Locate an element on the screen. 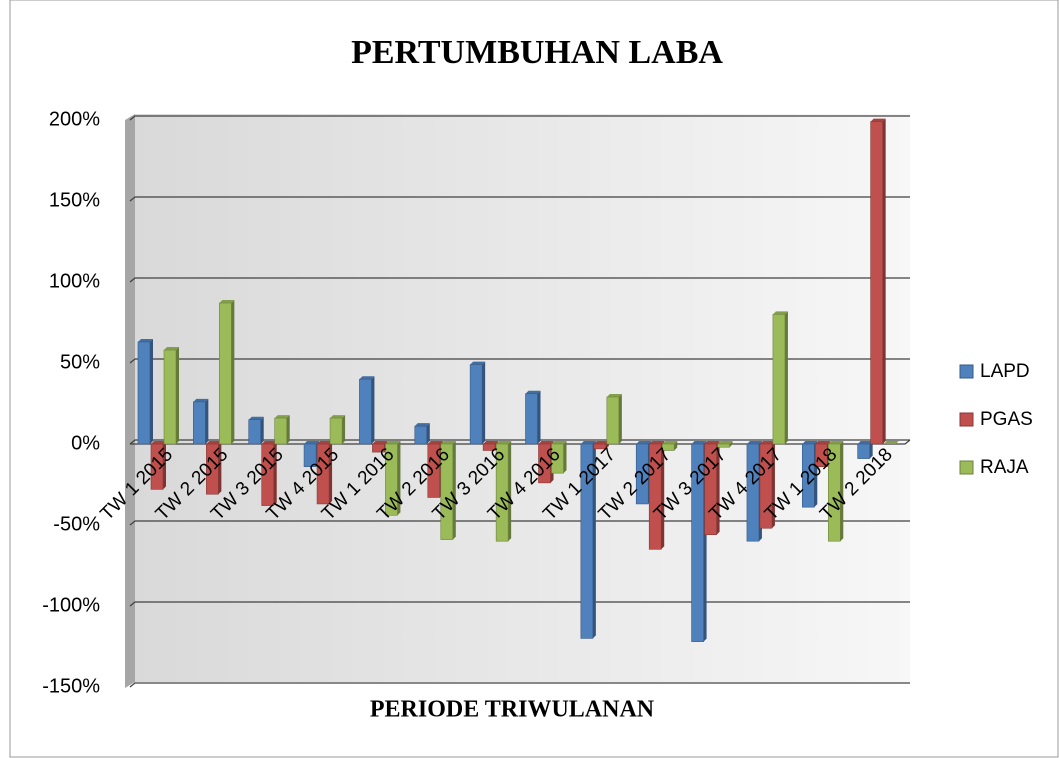  y-tick-label: -100% is located at coordinates (71, 605).